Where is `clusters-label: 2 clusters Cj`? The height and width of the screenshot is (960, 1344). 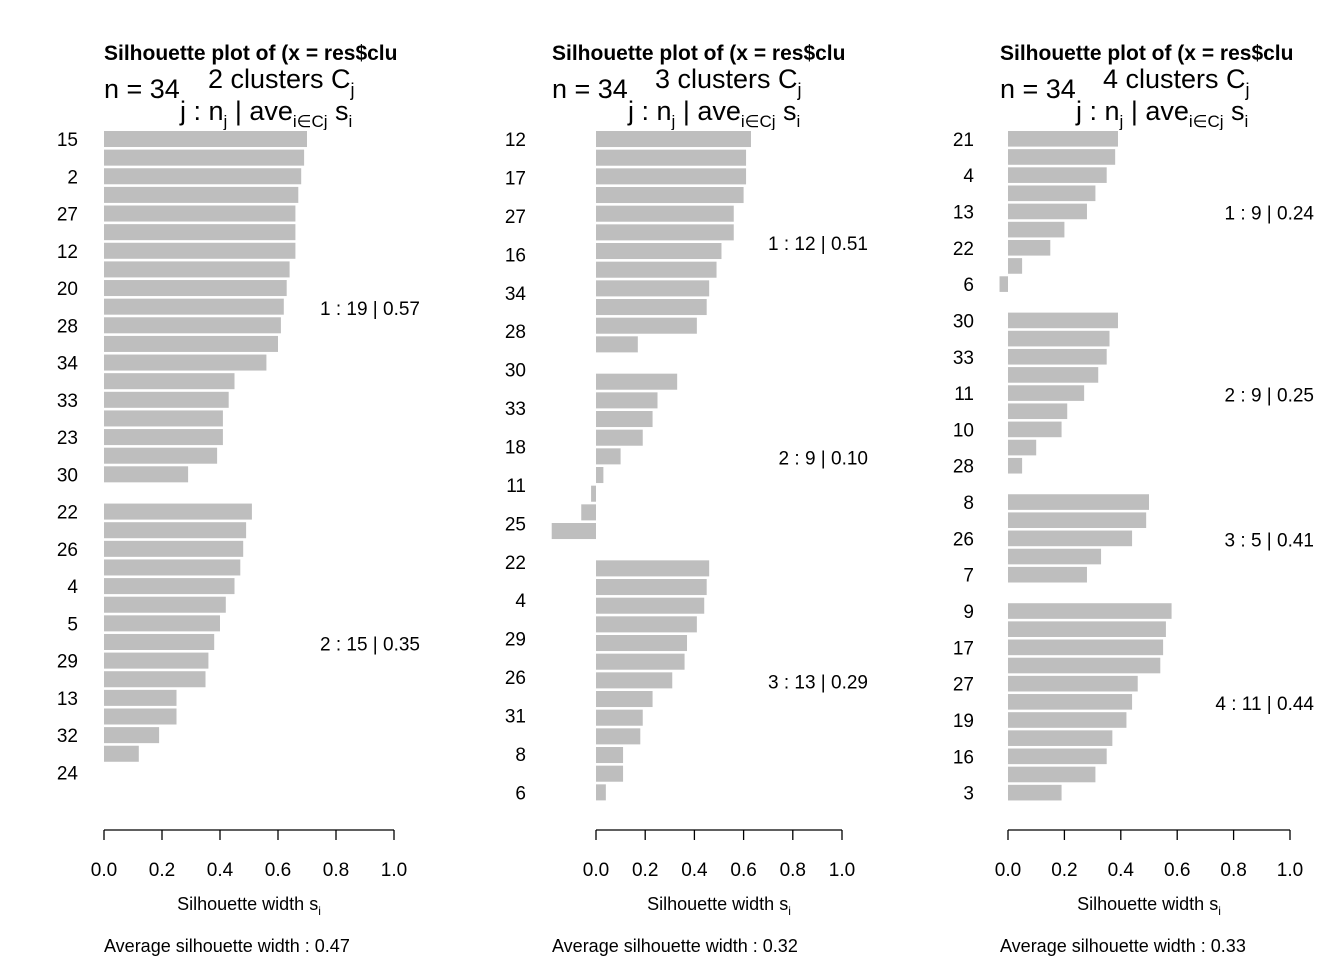 clusters-label: 2 clusters Cj is located at coordinates (281, 82).